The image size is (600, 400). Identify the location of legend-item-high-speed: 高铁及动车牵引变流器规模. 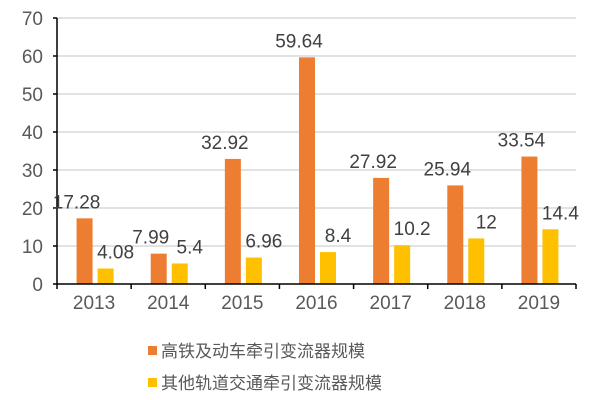
(265, 349).